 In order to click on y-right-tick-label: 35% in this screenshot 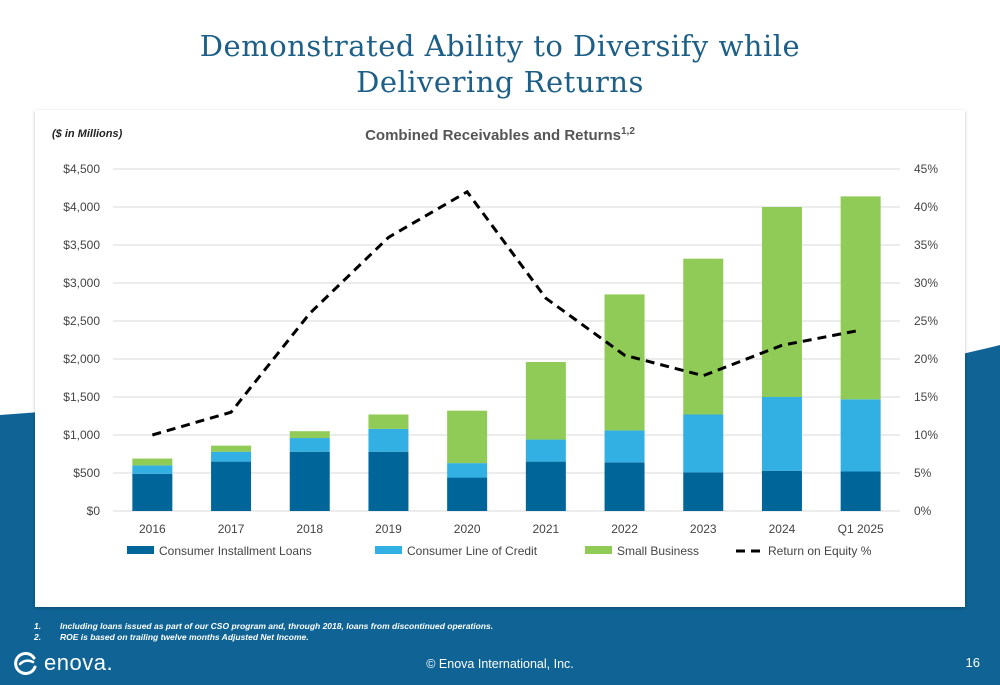, I will do `click(926, 245)`.